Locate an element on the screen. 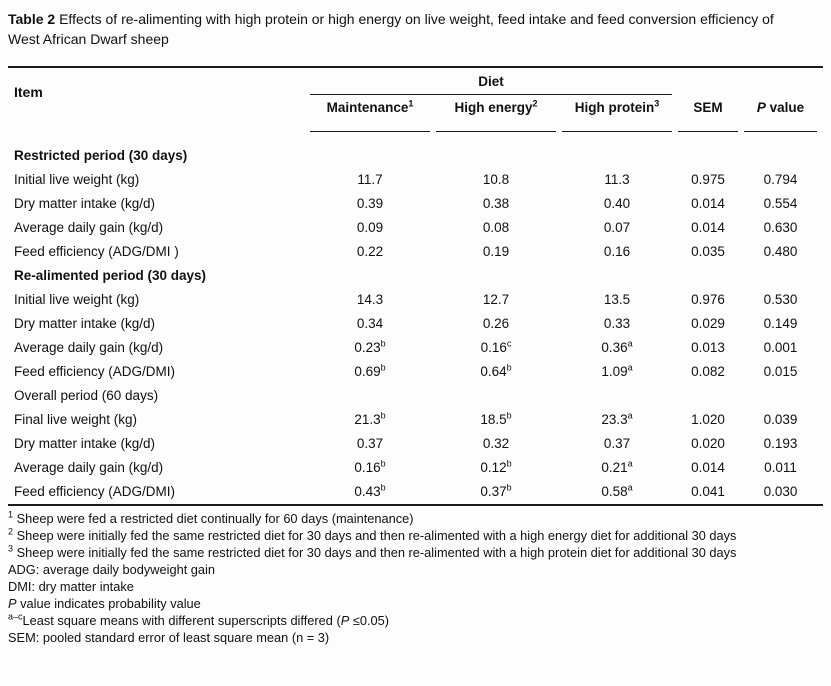 This screenshot has height=686, width=831. value-cell: 0.09 is located at coordinates (370, 227).